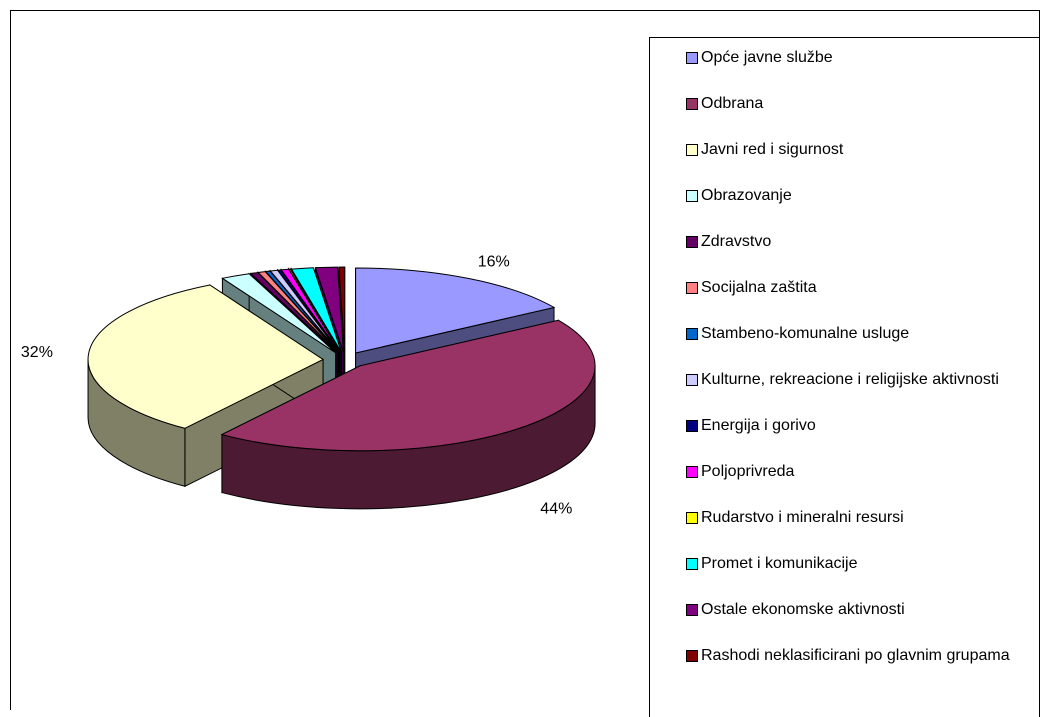 The height and width of the screenshot is (717, 1051). I want to click on legend-label: Stambeno-komunalne usluge, so click(805, 333).